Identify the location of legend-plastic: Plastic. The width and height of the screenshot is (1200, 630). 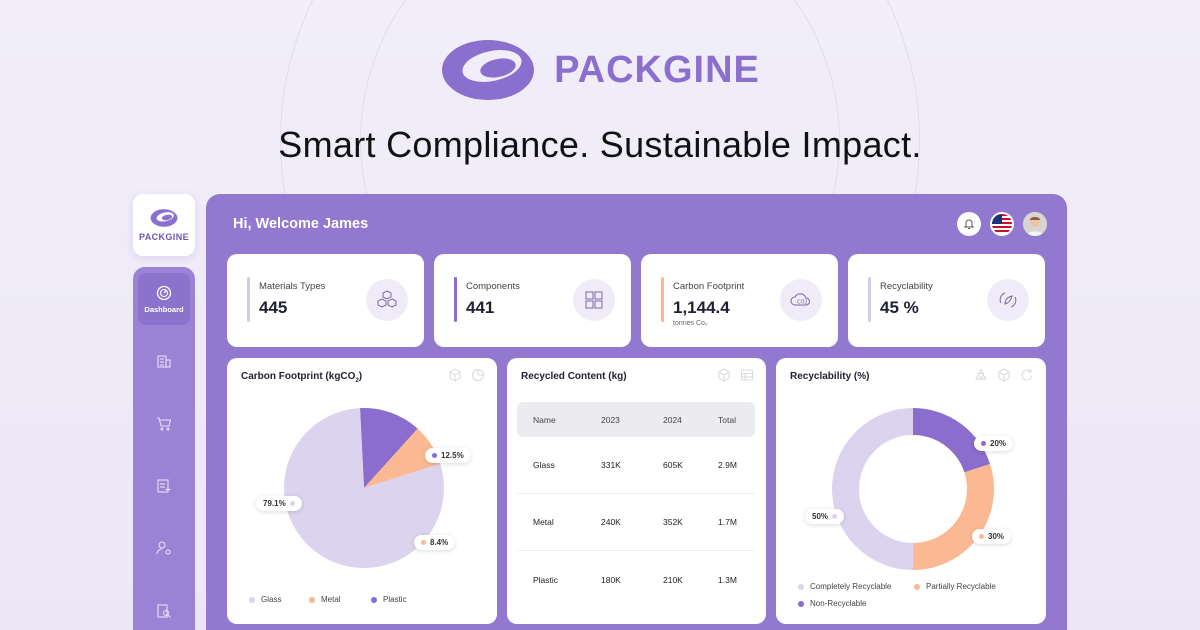
(389, 599).